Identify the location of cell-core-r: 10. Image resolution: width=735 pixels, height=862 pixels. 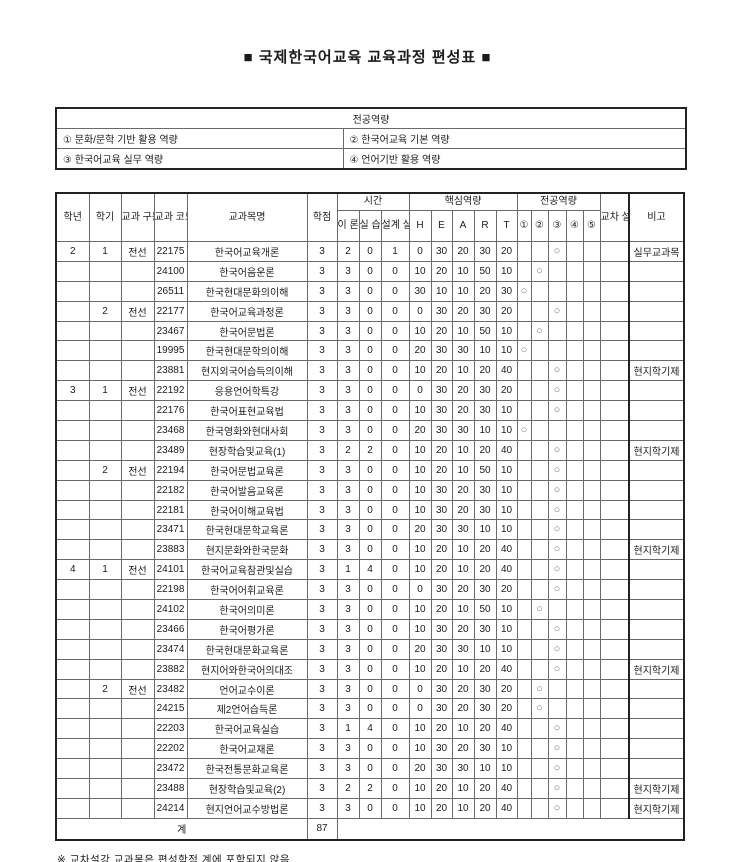
(485, 649).